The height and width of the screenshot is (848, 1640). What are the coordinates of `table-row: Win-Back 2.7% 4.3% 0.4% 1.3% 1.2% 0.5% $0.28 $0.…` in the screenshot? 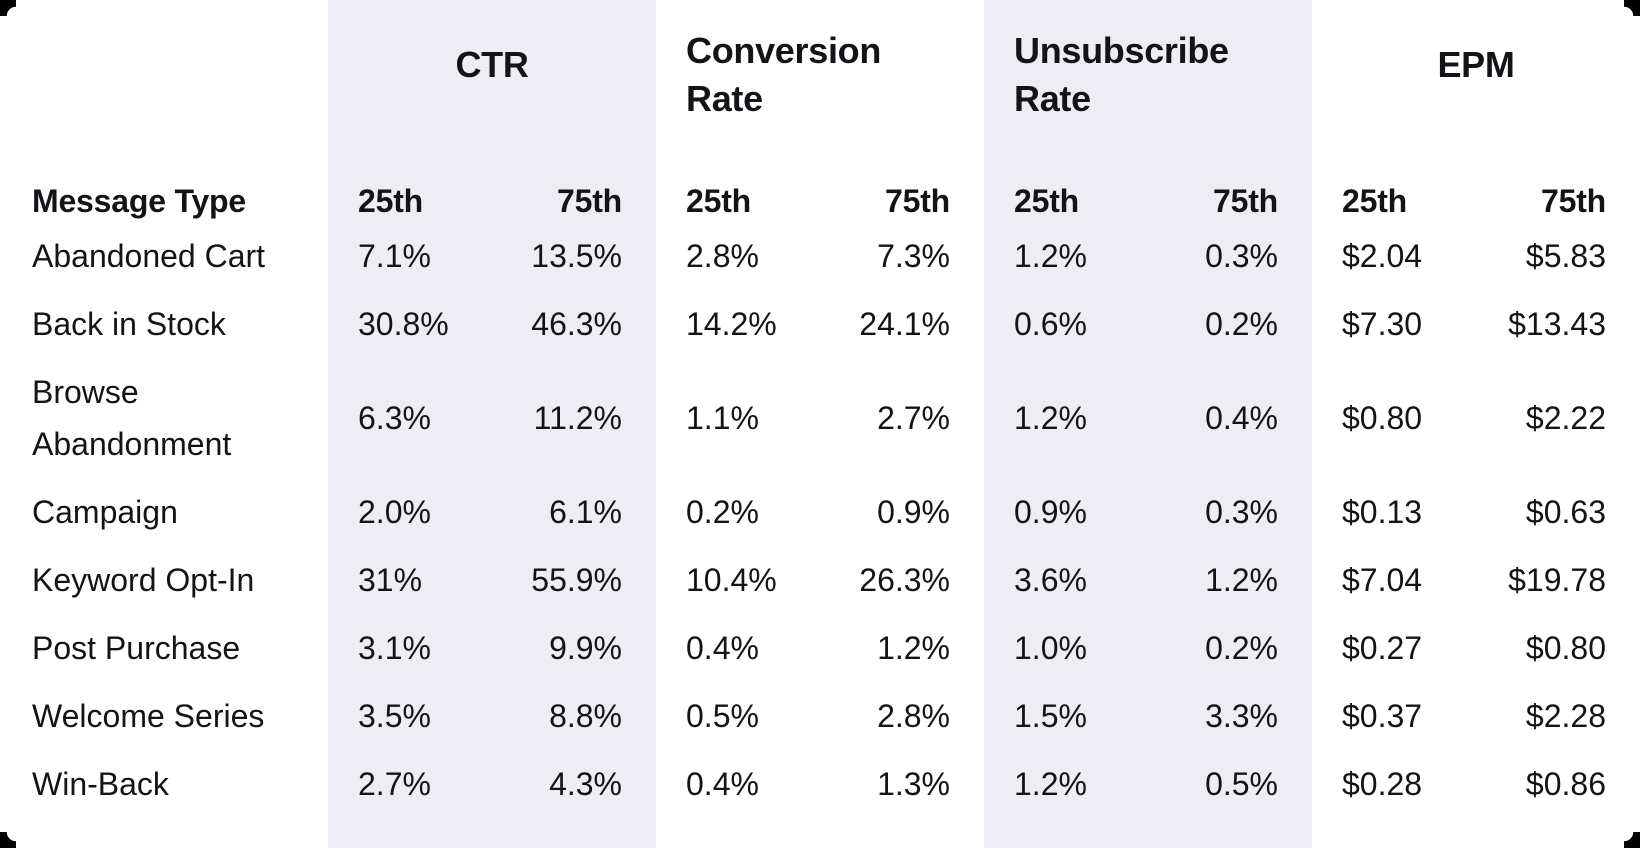 It's located at (820, 784).